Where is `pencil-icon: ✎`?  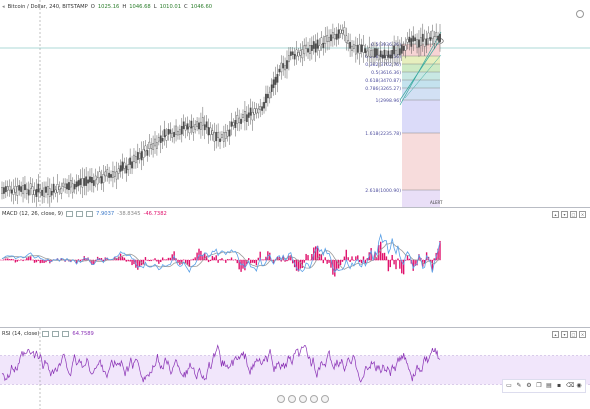 pencil-icon: ✎ is located at coordinates (519, 385).